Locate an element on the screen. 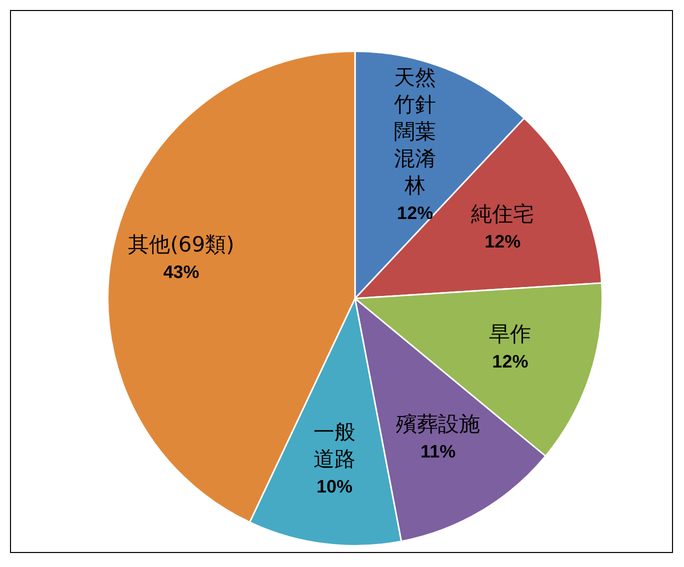 This screenshot has width=684, height=567. slice-label: 純住宅 is located at coordinates (502, 214).